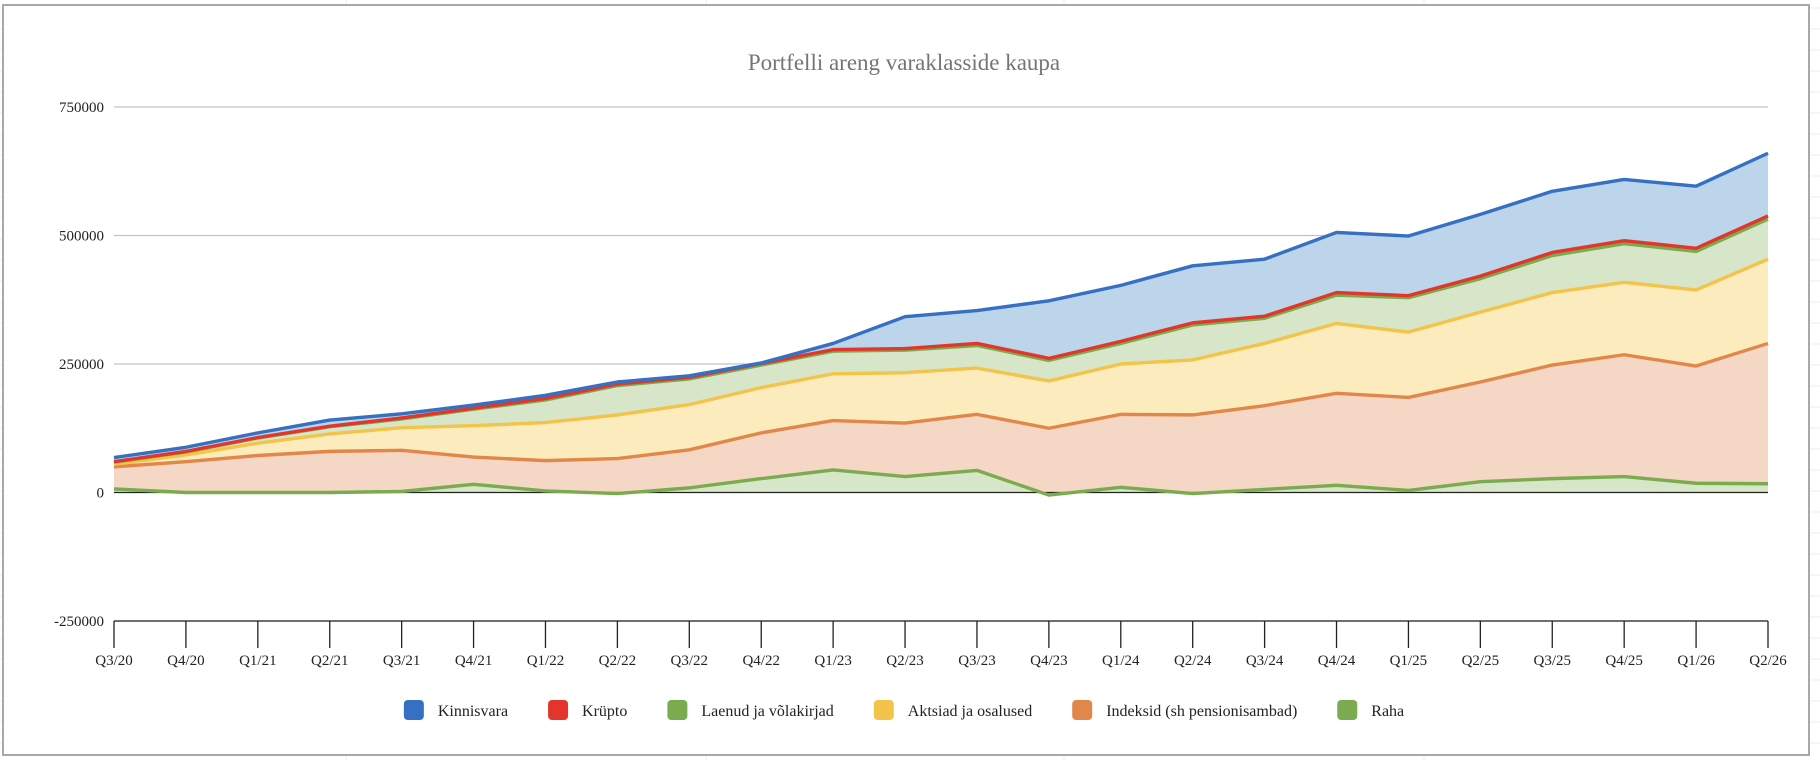 Image resolution: width=1820 pixels, height=765 pixels. I want to click on x-tick-label: Q4/25, so click(1624, 661).